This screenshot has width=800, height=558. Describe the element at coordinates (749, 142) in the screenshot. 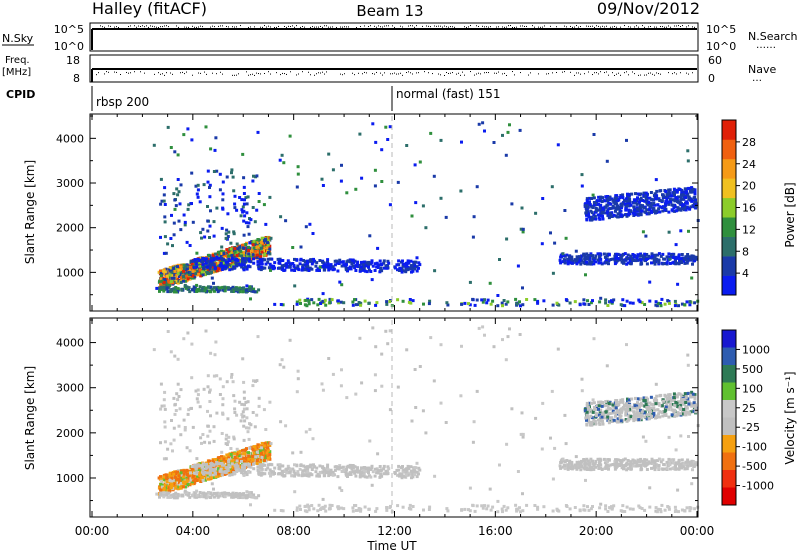

I see `power-colorbar-tick-label: 28` at that location.